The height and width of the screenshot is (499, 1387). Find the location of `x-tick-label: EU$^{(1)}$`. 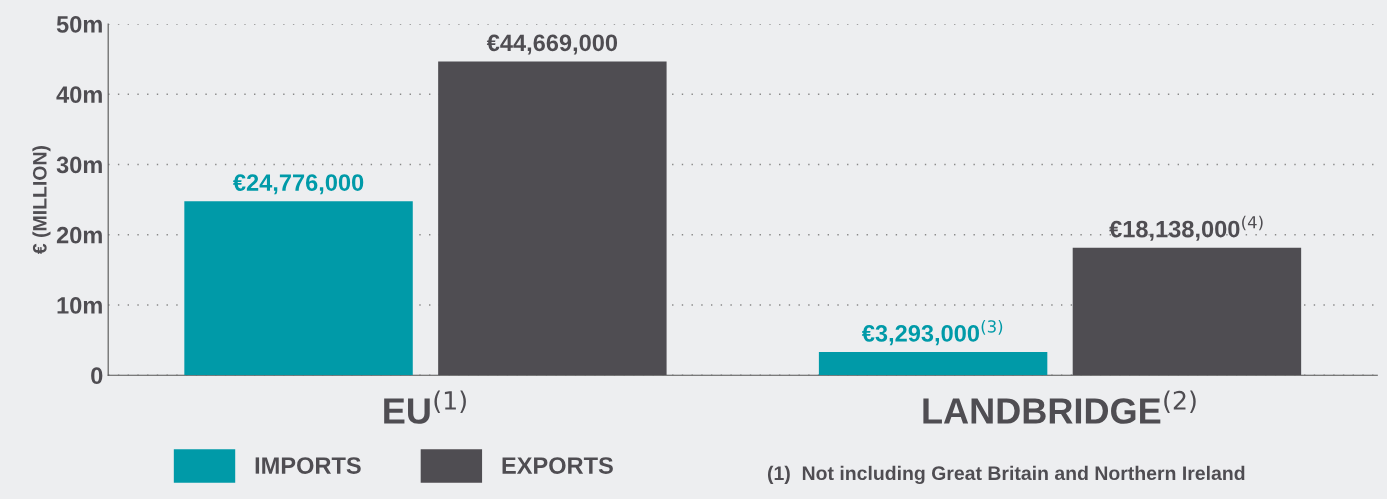

x-tick-label: EU$^{(1)}$ is located at coordinates (425, 407).